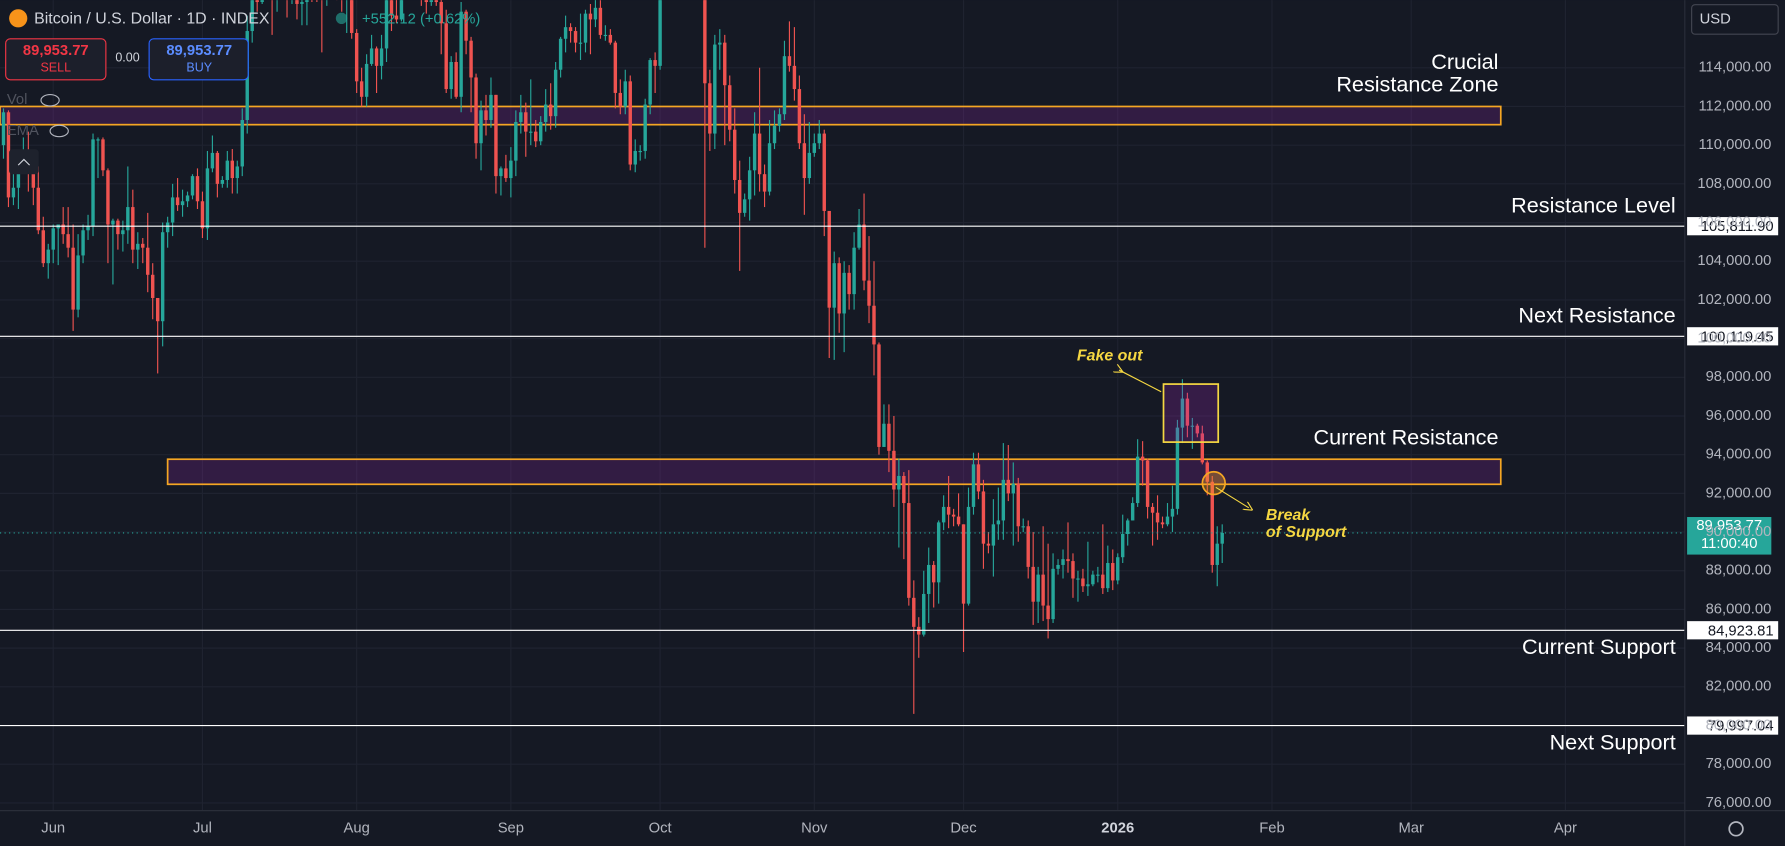 This screenshot has width=1785, height=846. I want to click on level-tag, so click(1733, 725).